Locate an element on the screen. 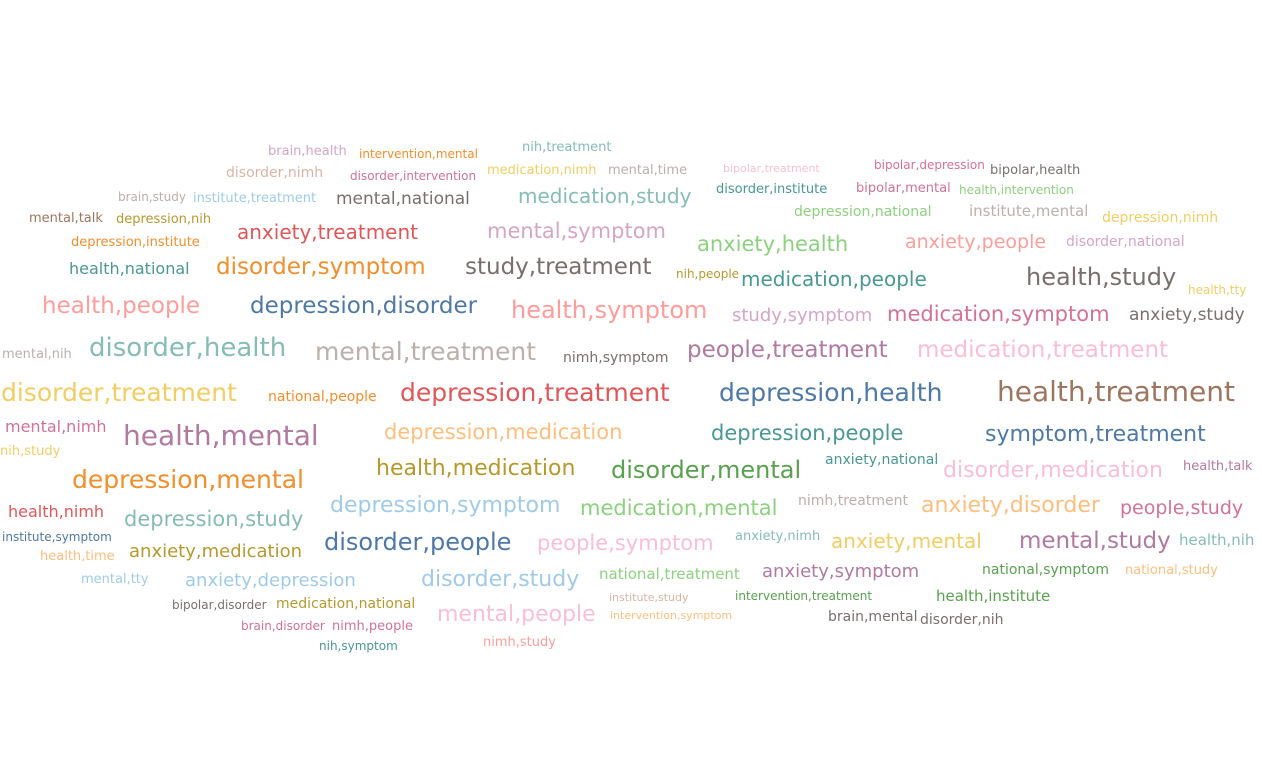  word-cloud-term: disorder,nih is located at coordinates (962, 620).